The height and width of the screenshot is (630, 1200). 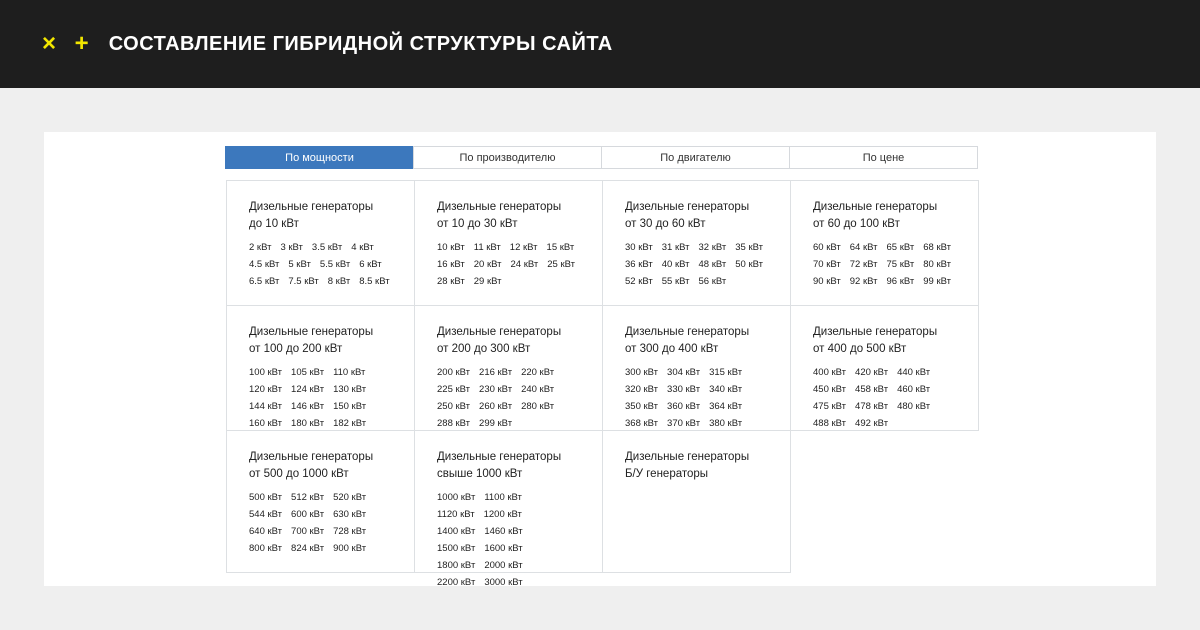 I want to click on power-link: 31 кВт, so click(x=675, y=247).